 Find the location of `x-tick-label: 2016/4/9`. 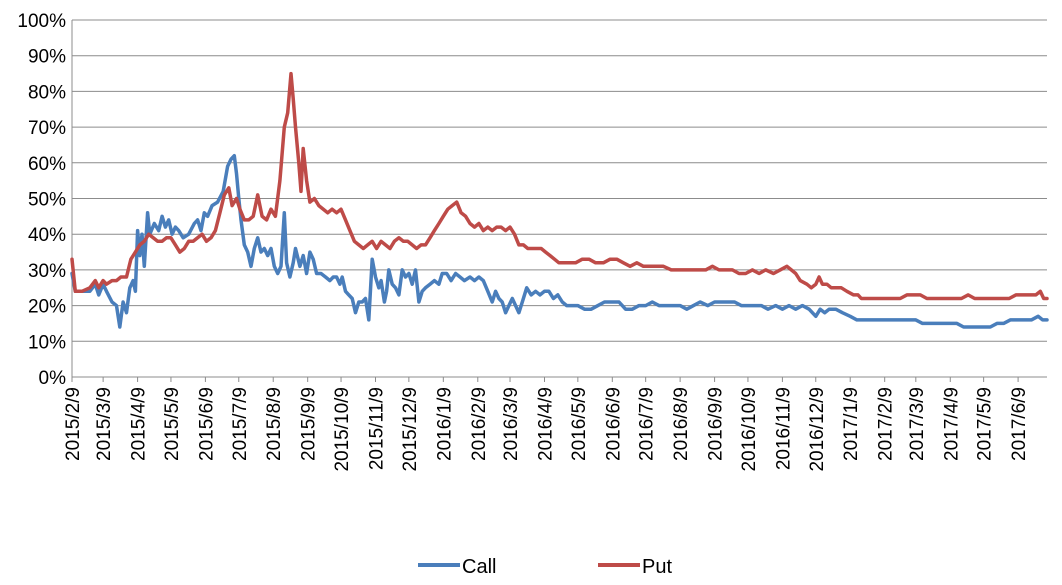

x-tick-label: 2016/4/9 is located at coordinates (545, 424).